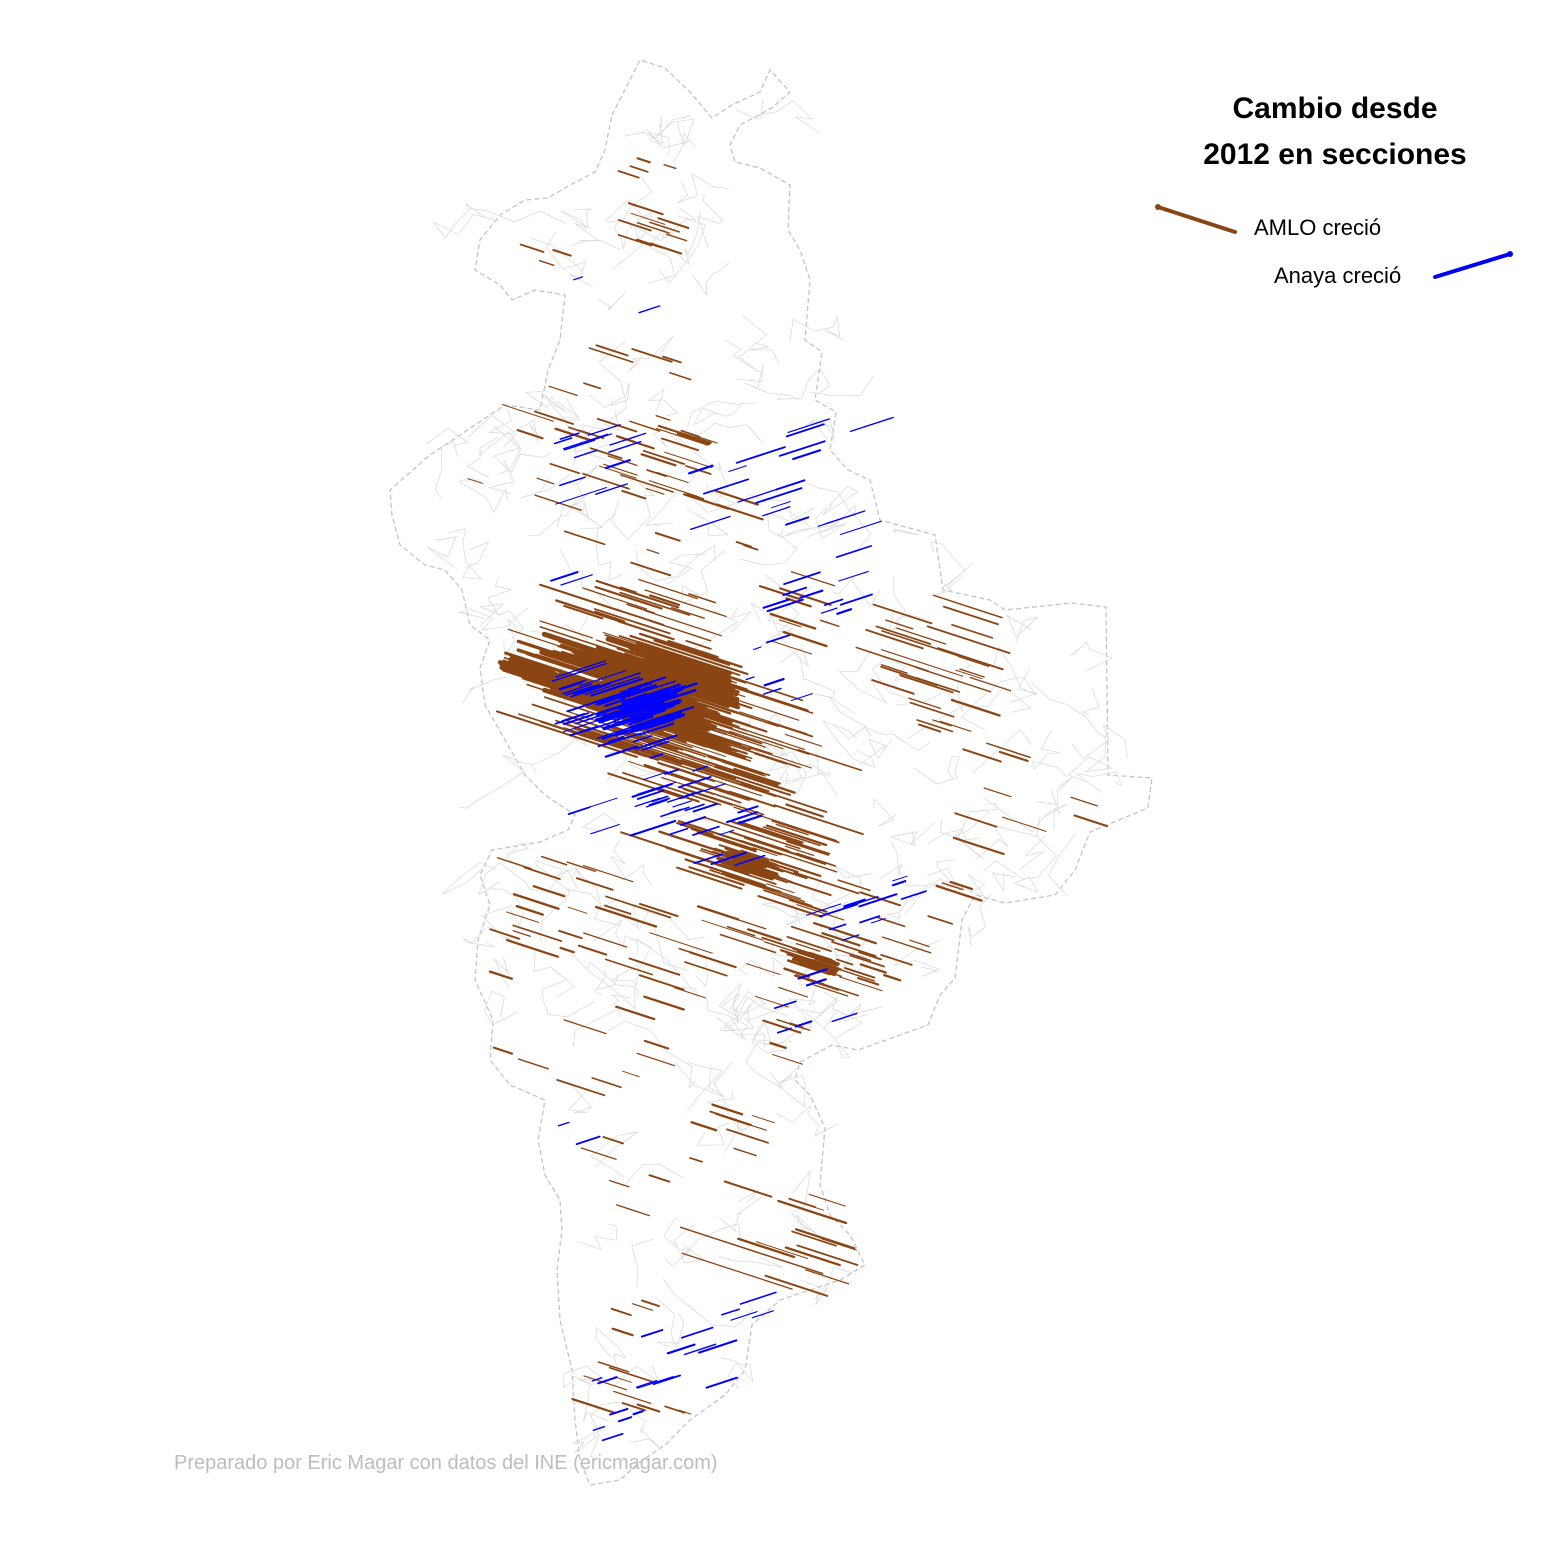 The width and height of the screenshot is (1543, 1543). Describe the element at coordinates (1196, 219) in the screenshot. I see `legend-amlo-swatch` at that location.